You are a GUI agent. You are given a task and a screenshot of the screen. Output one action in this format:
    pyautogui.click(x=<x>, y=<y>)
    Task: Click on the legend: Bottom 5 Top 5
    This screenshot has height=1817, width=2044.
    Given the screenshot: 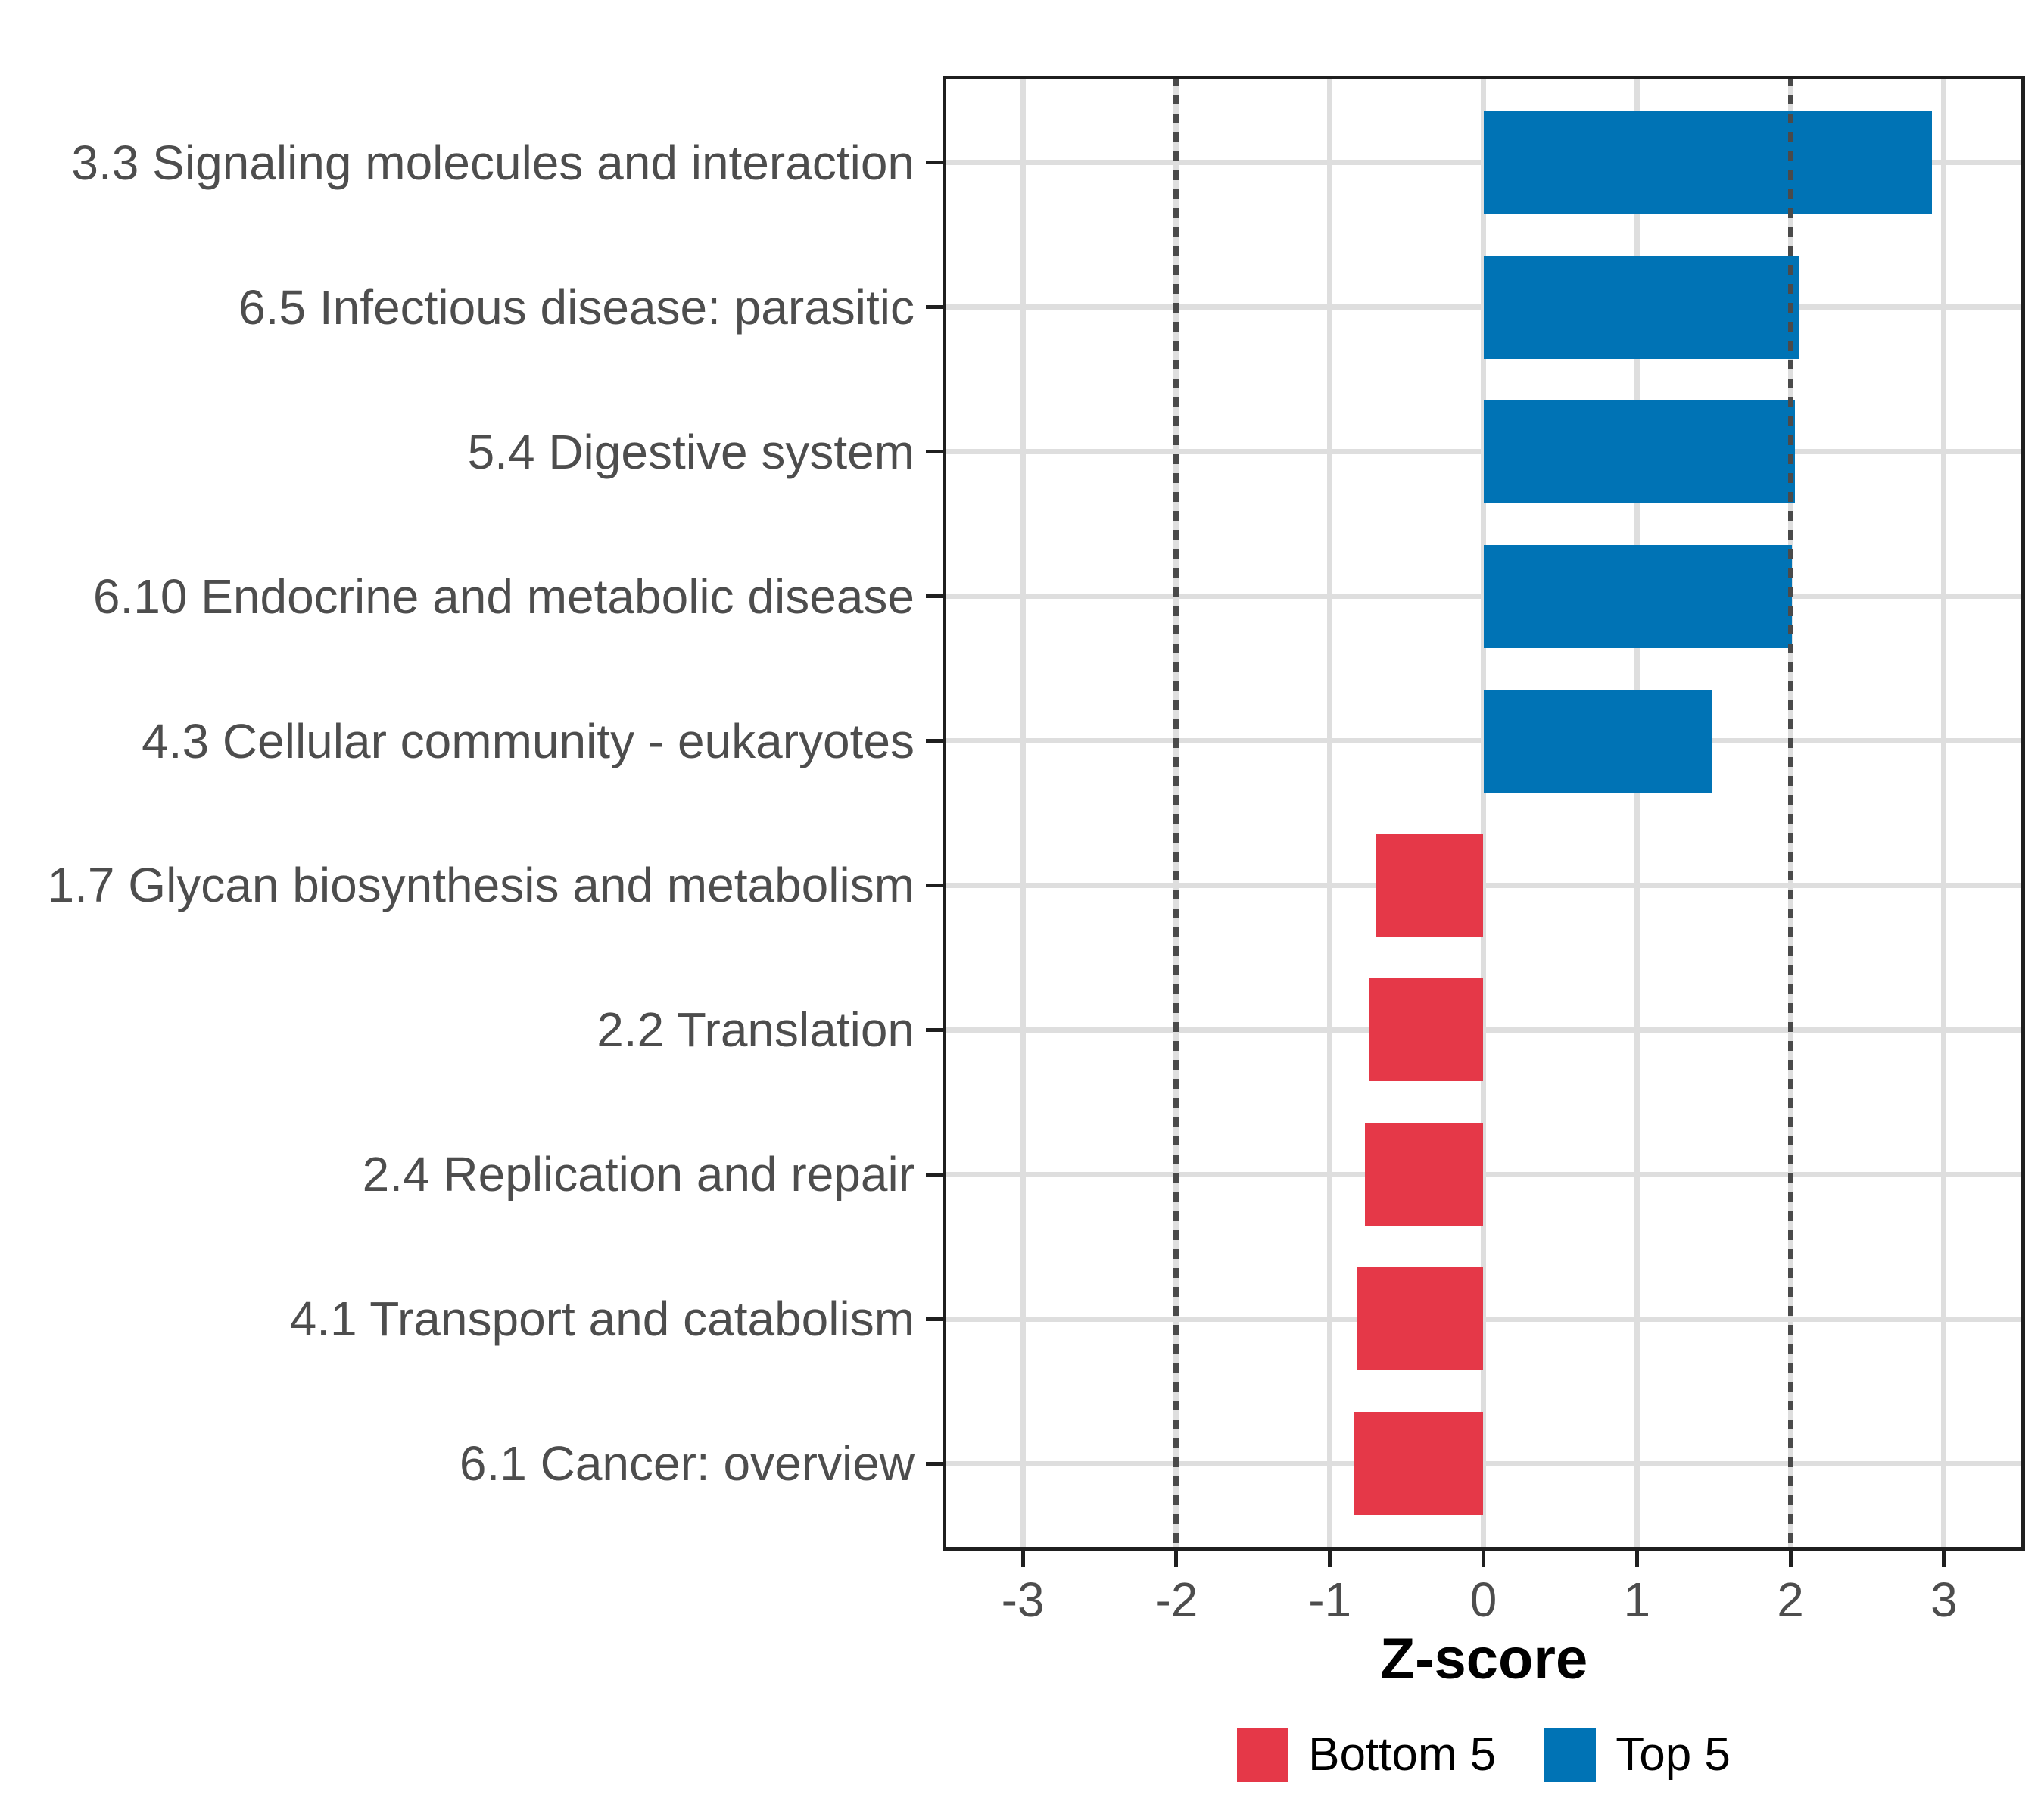 What is the action you would take?
    pyautogui.click(x=1484, y=1754)
    